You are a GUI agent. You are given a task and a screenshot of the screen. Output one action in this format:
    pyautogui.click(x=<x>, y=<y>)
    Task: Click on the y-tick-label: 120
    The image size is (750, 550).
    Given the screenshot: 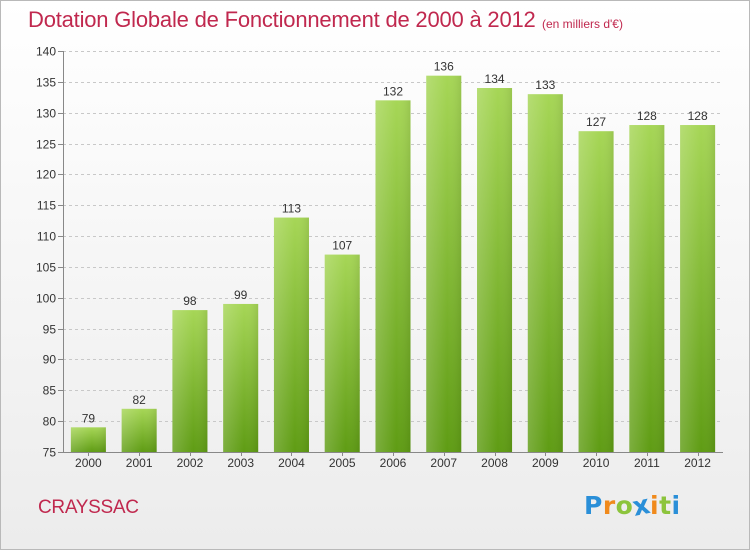 What is the action you would take?
    pyautogui.click(x=46, y=175)
    